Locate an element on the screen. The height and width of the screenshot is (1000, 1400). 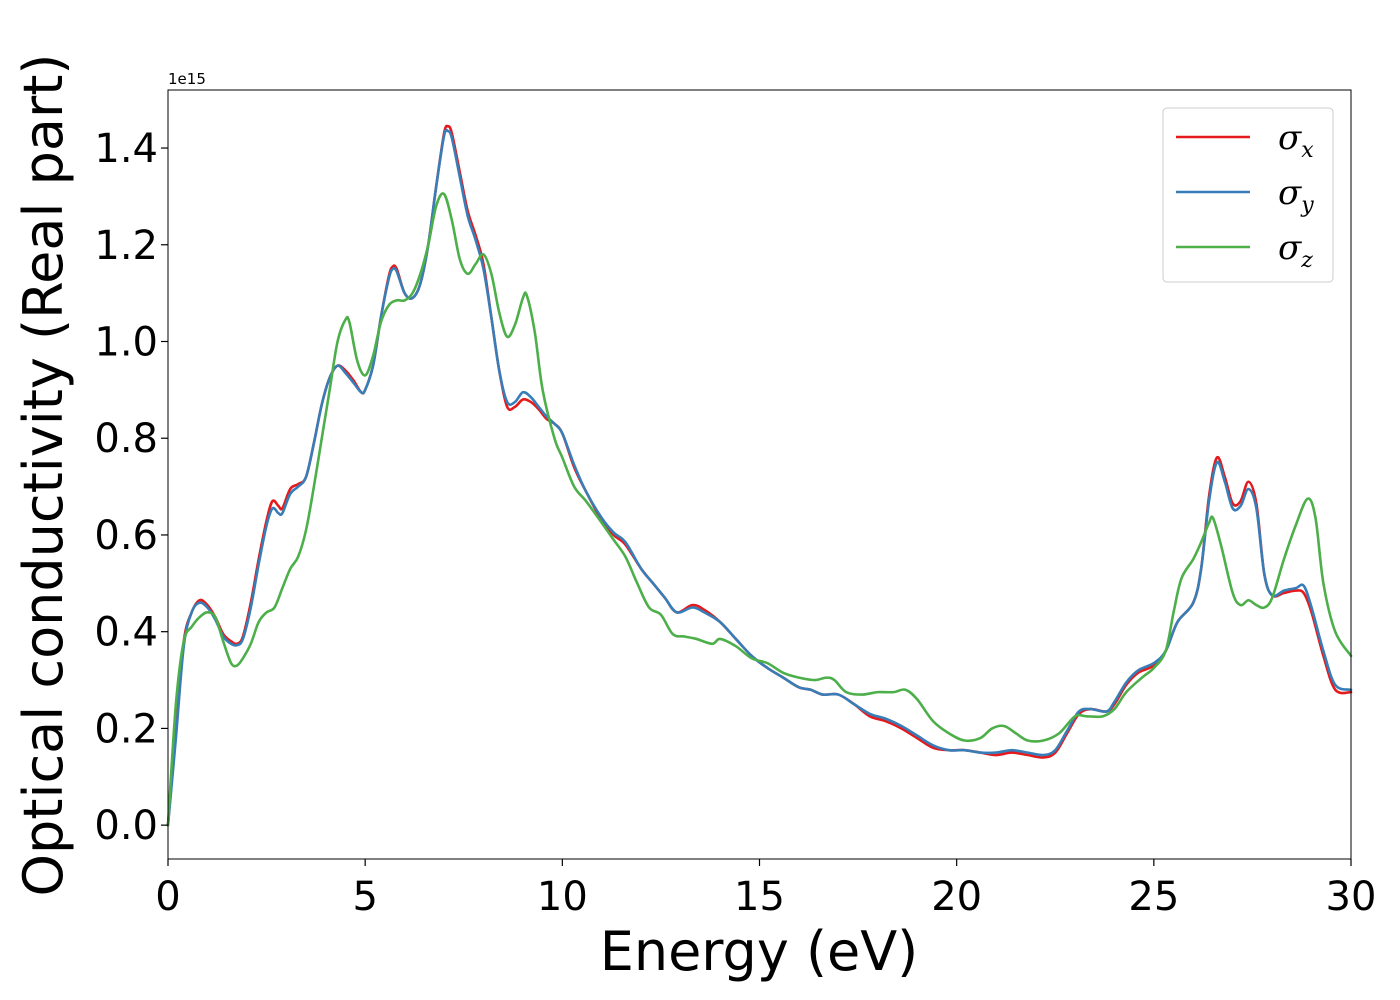
x-tick-label: 15 is located at coordinates (759, 897).